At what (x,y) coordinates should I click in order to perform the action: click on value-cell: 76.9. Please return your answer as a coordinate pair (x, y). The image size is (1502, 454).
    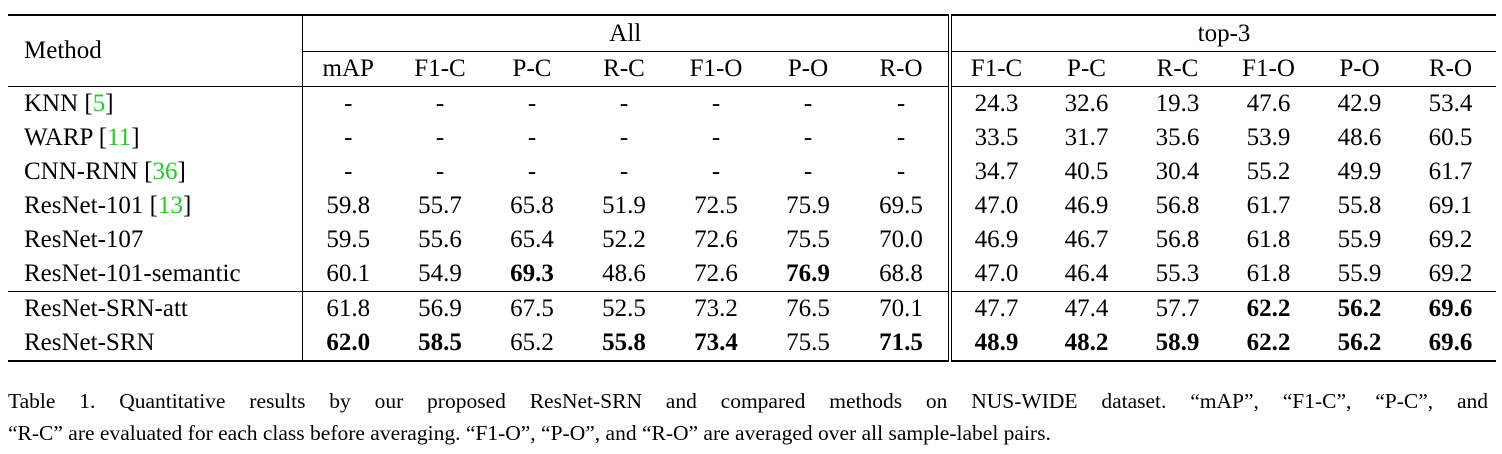
    Looking at the image, I should click on (808, 274).